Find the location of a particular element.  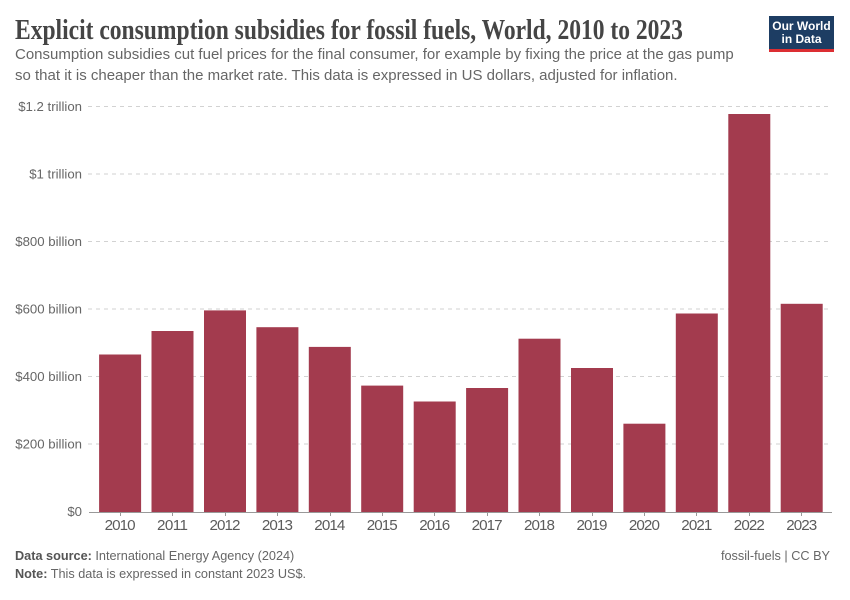

svg-text: $1 trillion is located at coordinates (55, 174).